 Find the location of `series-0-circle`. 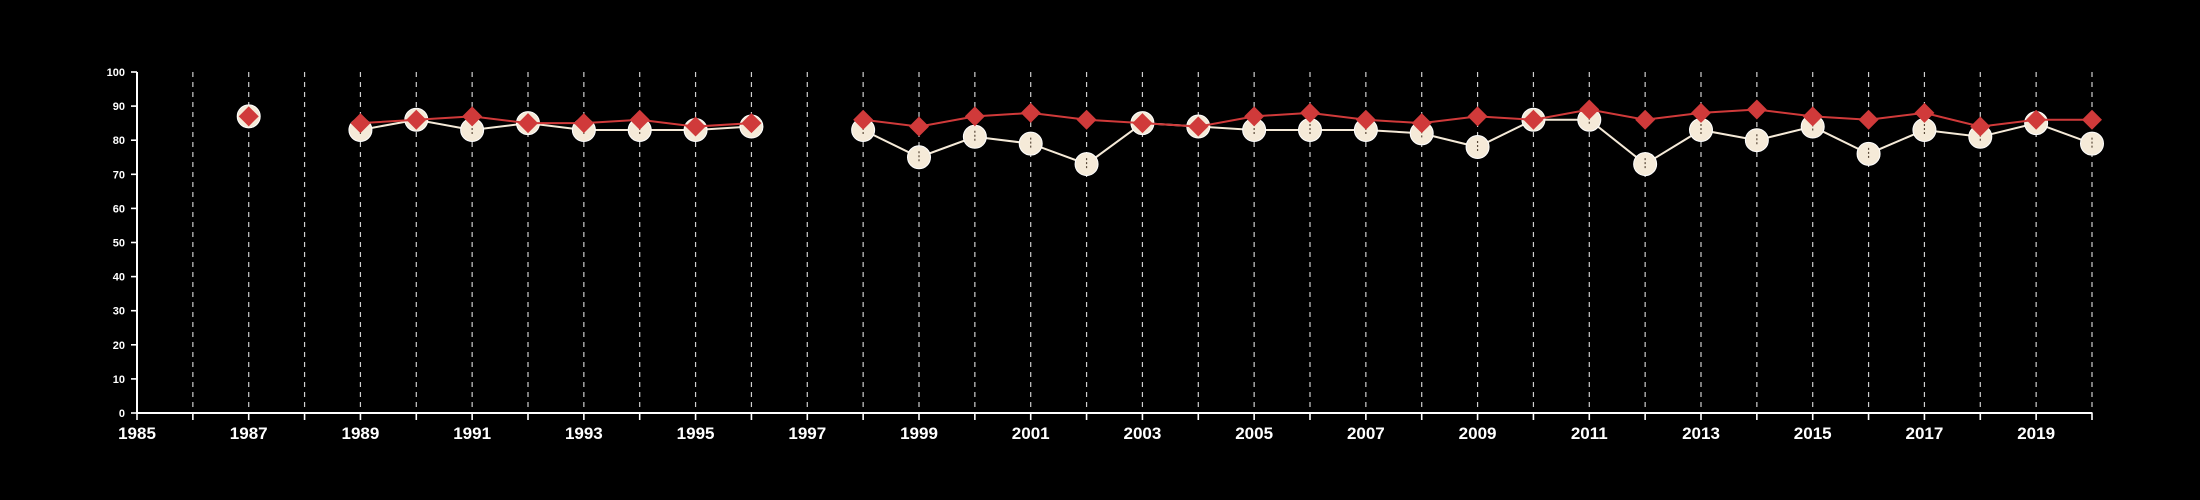

series-0-circle is located at coordinates (1170, 140).